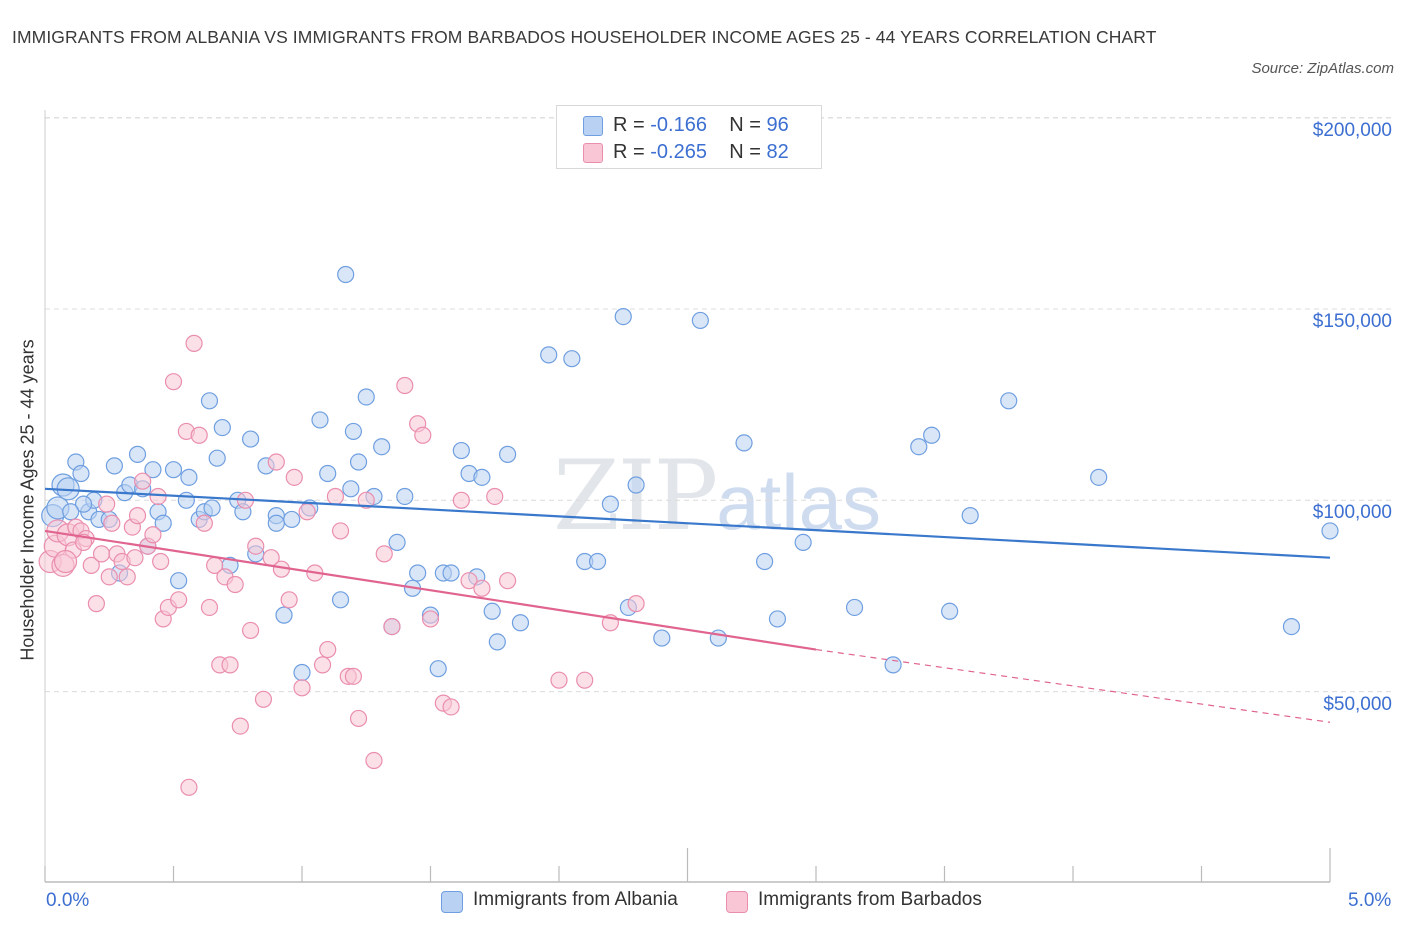  I want to click on y-axis-label: Householder Income Ages 25 - 44 years, so click(27, 500).